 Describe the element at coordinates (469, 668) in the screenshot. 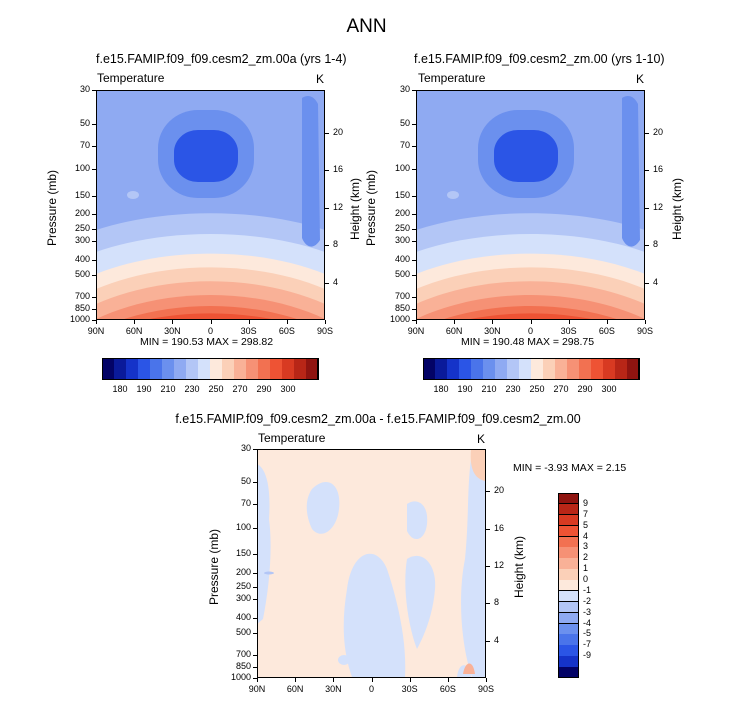

I see `contour-pos-region` at that location.